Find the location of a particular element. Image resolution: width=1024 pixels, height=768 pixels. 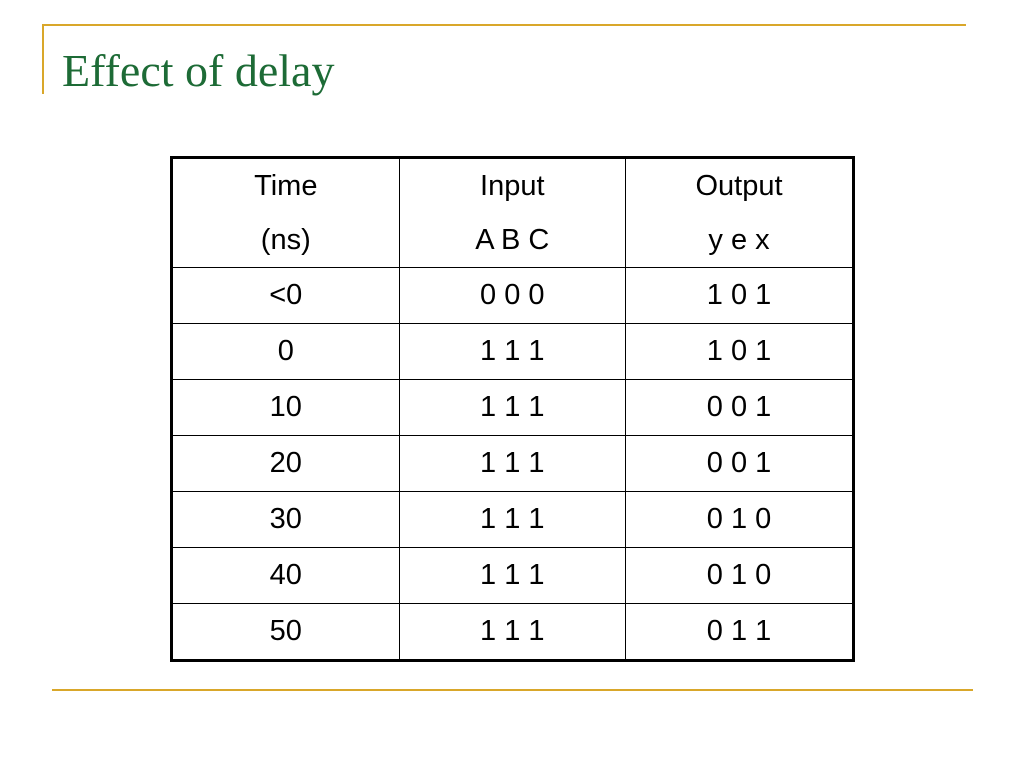

top-rule is located at coordinates (504, 25).